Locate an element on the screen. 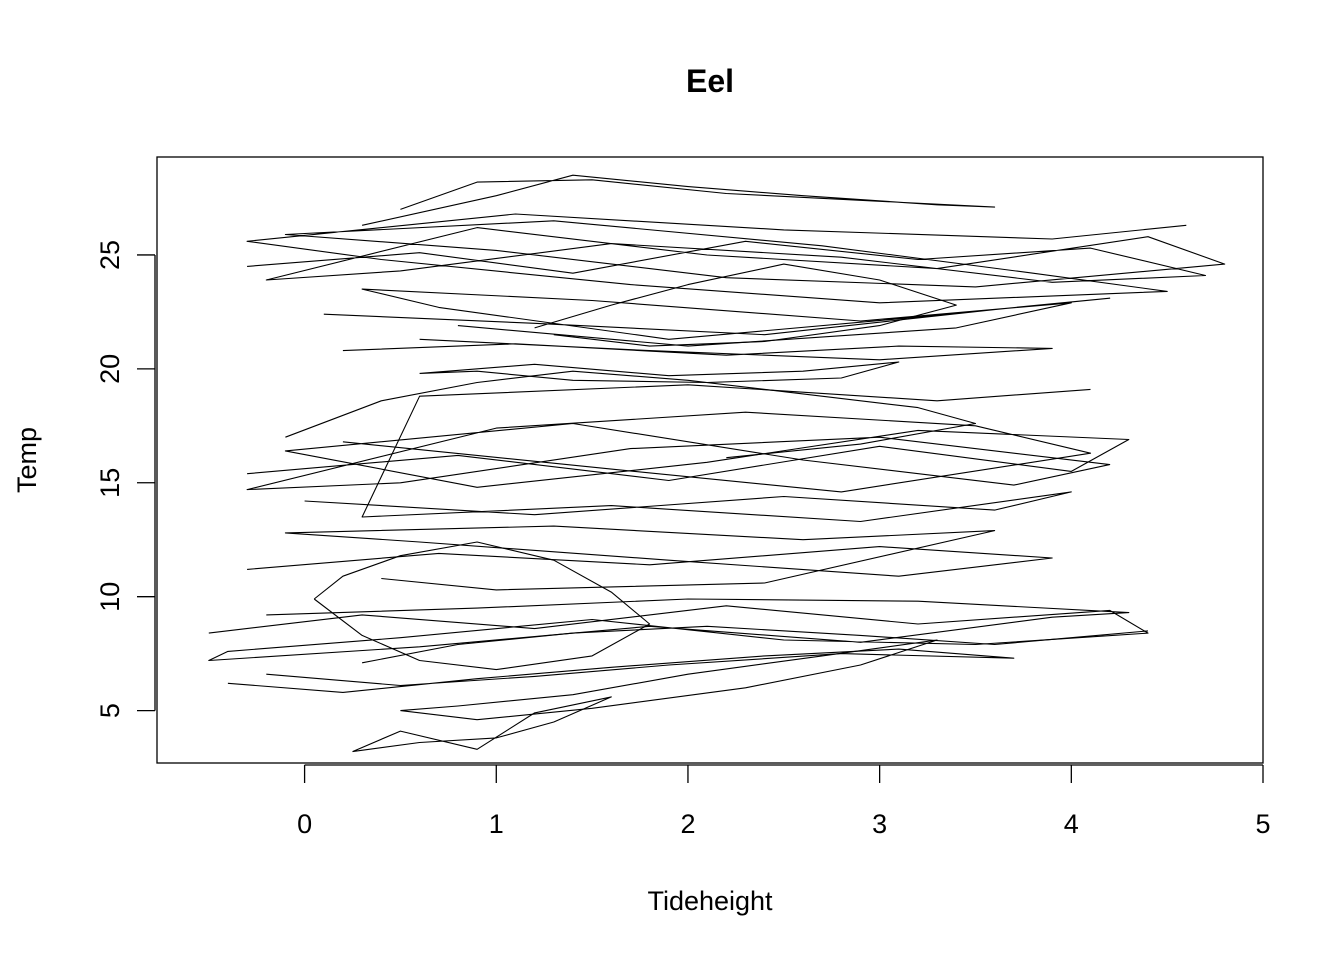 Image resolution: width=1344 pixels, height=960 pixels. y-tick-label: 10 is located at coordinates (110, 597).